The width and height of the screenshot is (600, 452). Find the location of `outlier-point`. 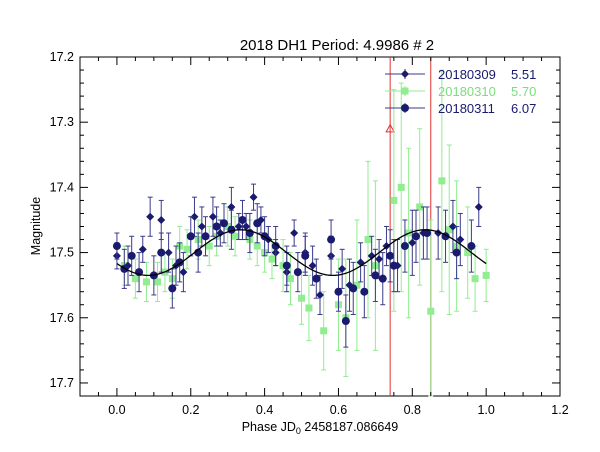

outlier-point is located at coordinates (390, 128).